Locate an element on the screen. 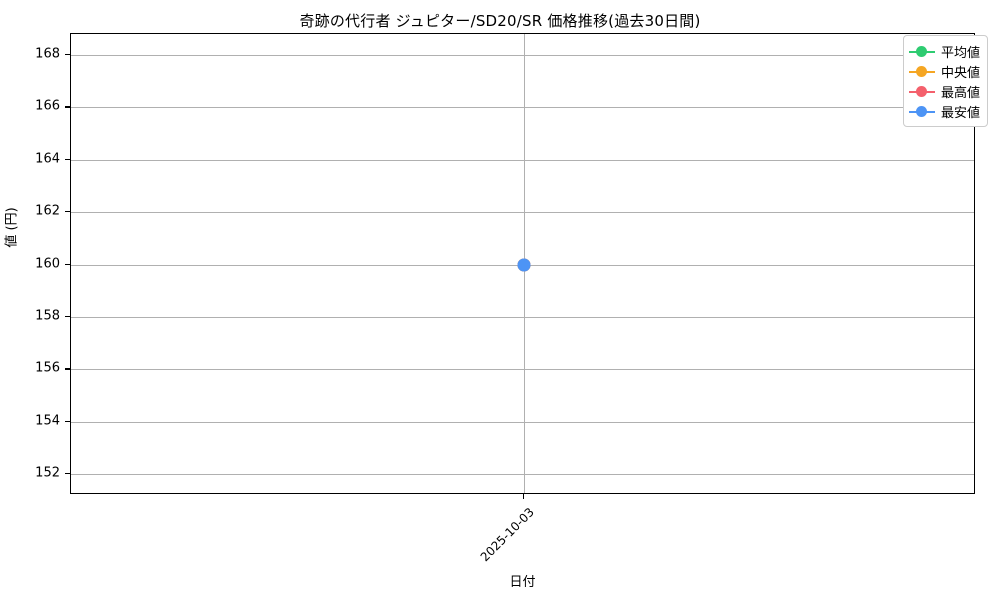  legend-item-label: 最安値 is located at coordinates (961, 113).